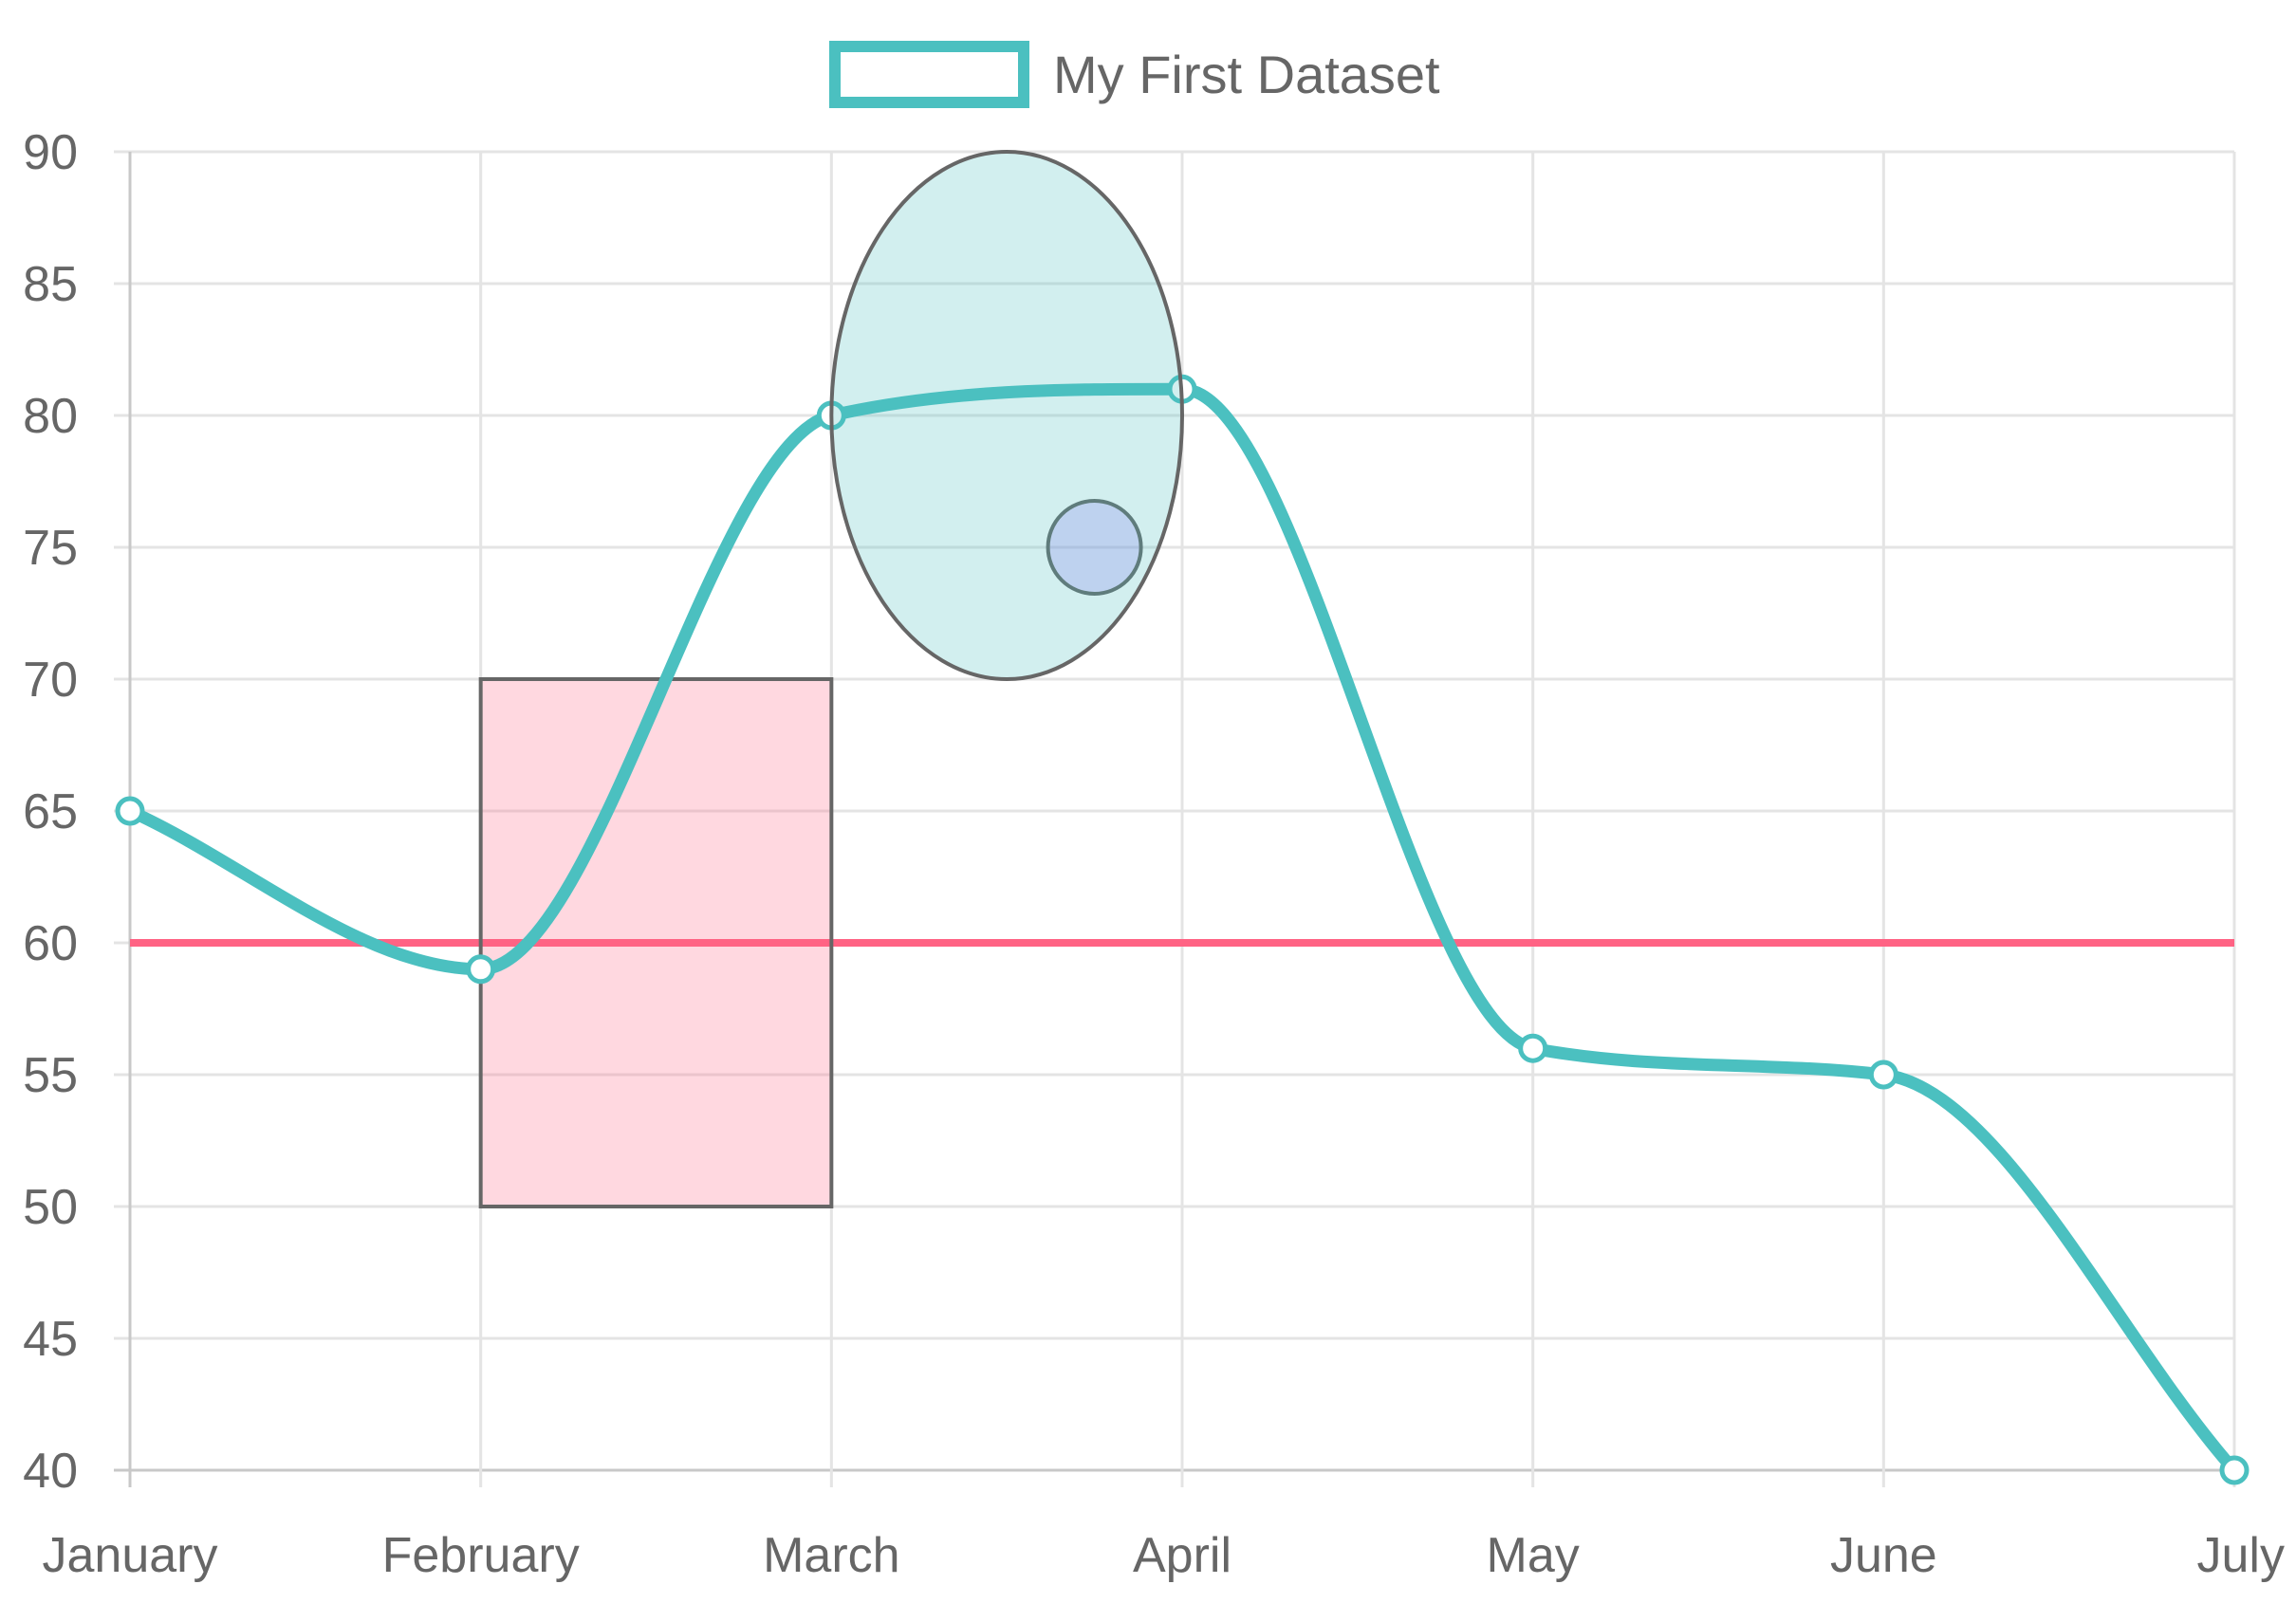  Describe the element at coordinates (50, 680) in the screenshot. I see `y-tick-label: 70` at that location.